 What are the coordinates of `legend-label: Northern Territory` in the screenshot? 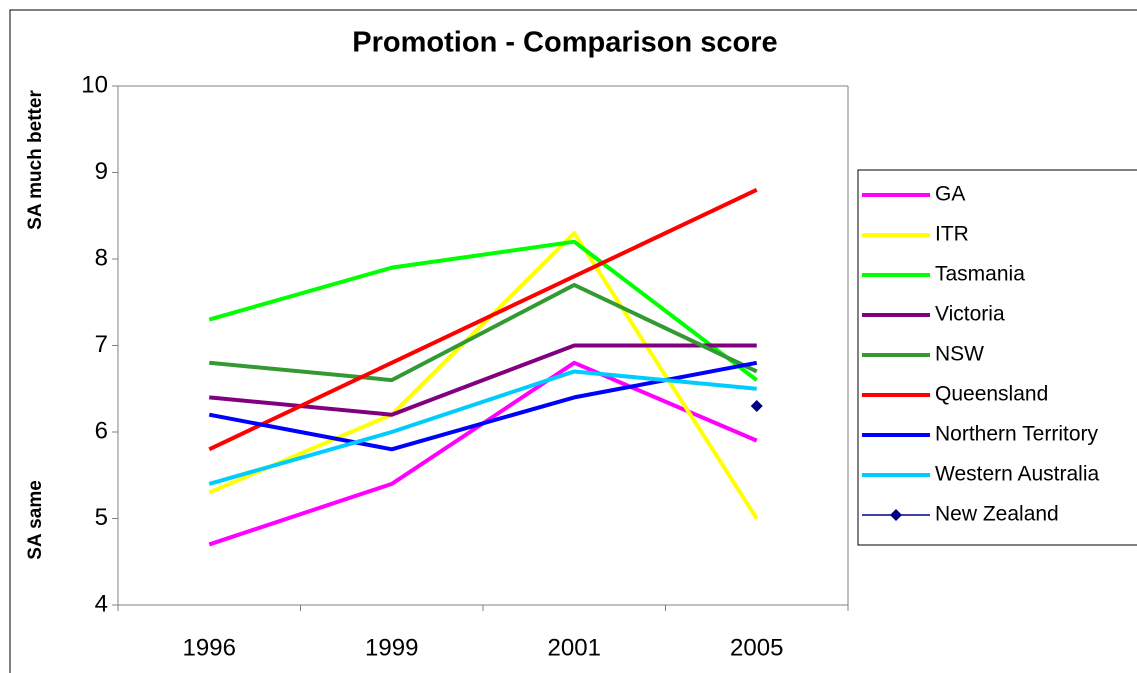 It's located at (1016, 434).